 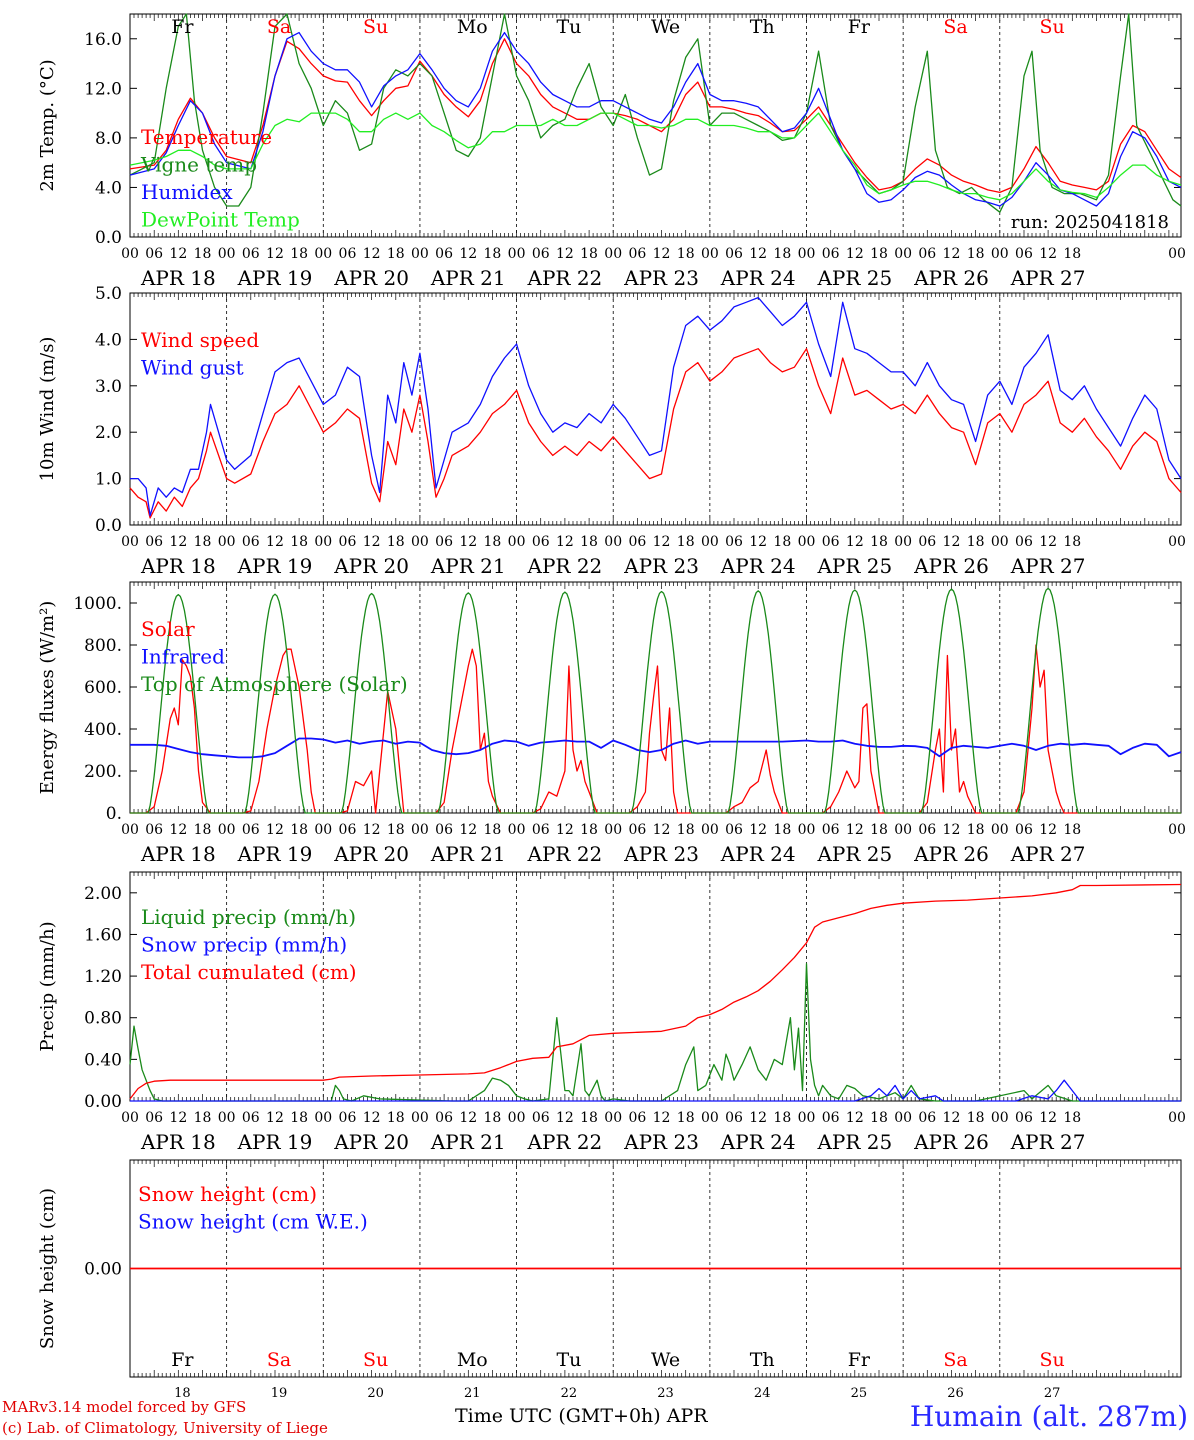 I want to click on panel-2-series-wind-gust, so click(x=656, y=406).